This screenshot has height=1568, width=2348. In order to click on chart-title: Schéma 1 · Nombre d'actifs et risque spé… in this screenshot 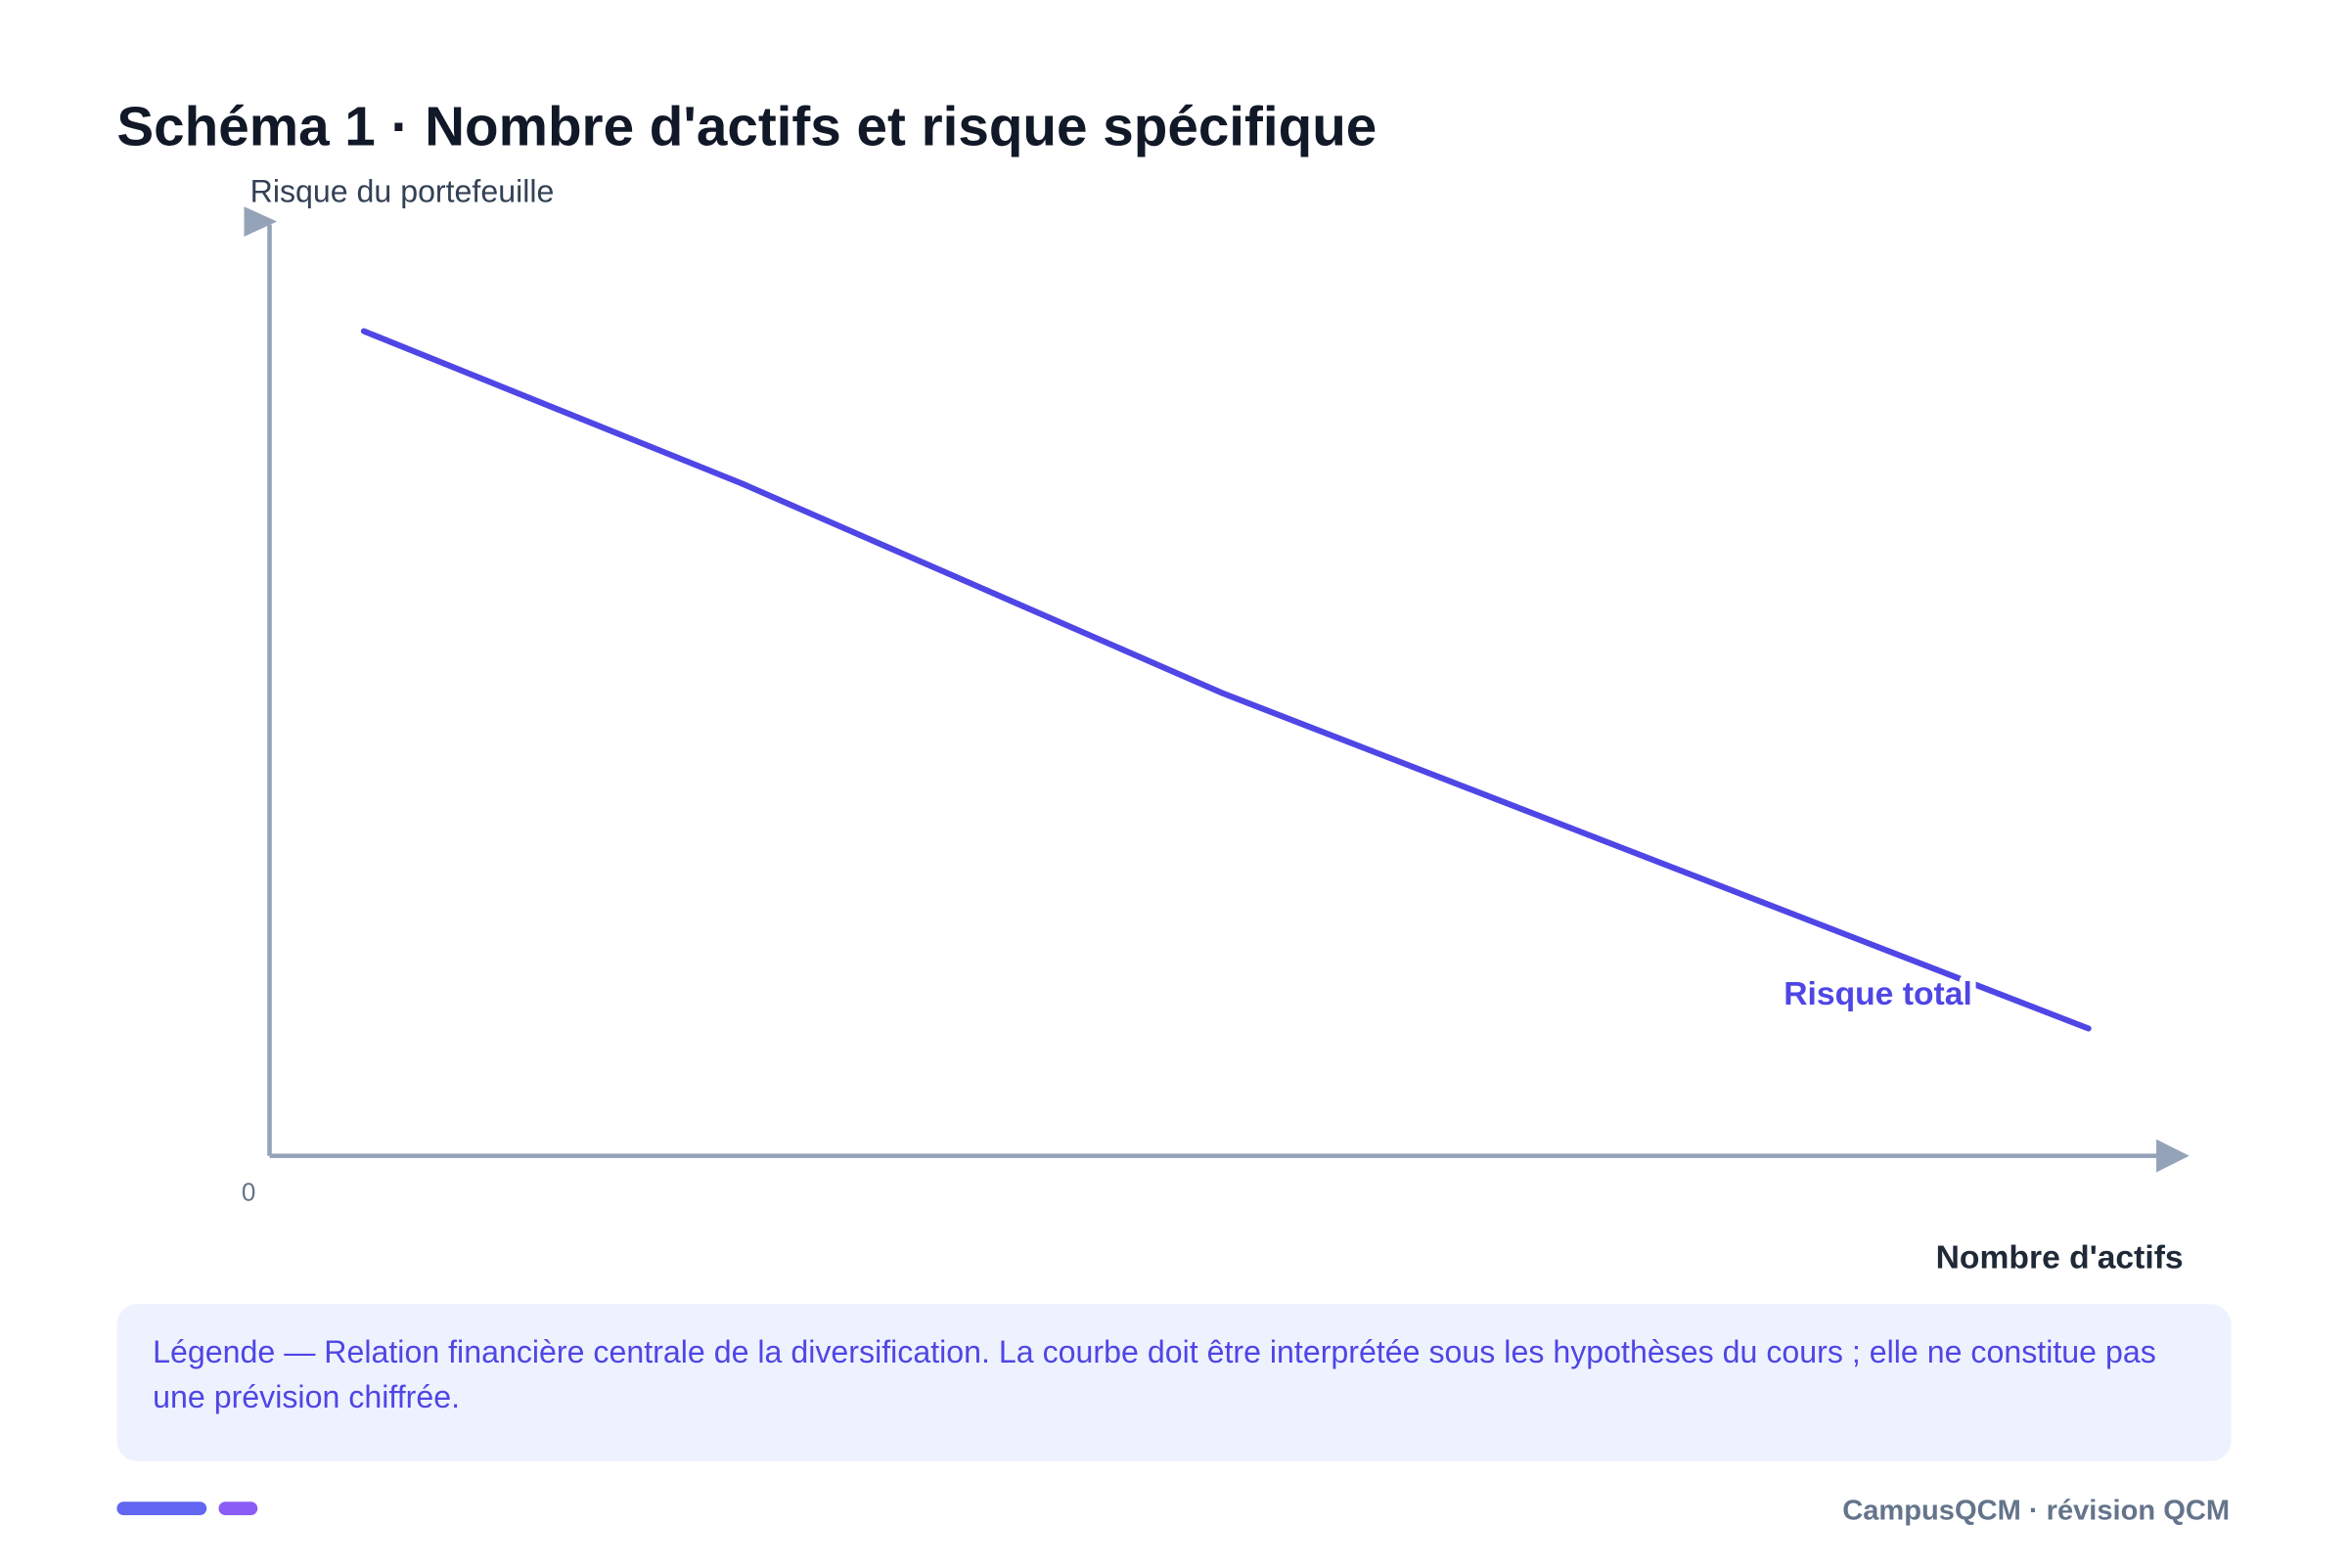, I will do `click(746, 126)`.